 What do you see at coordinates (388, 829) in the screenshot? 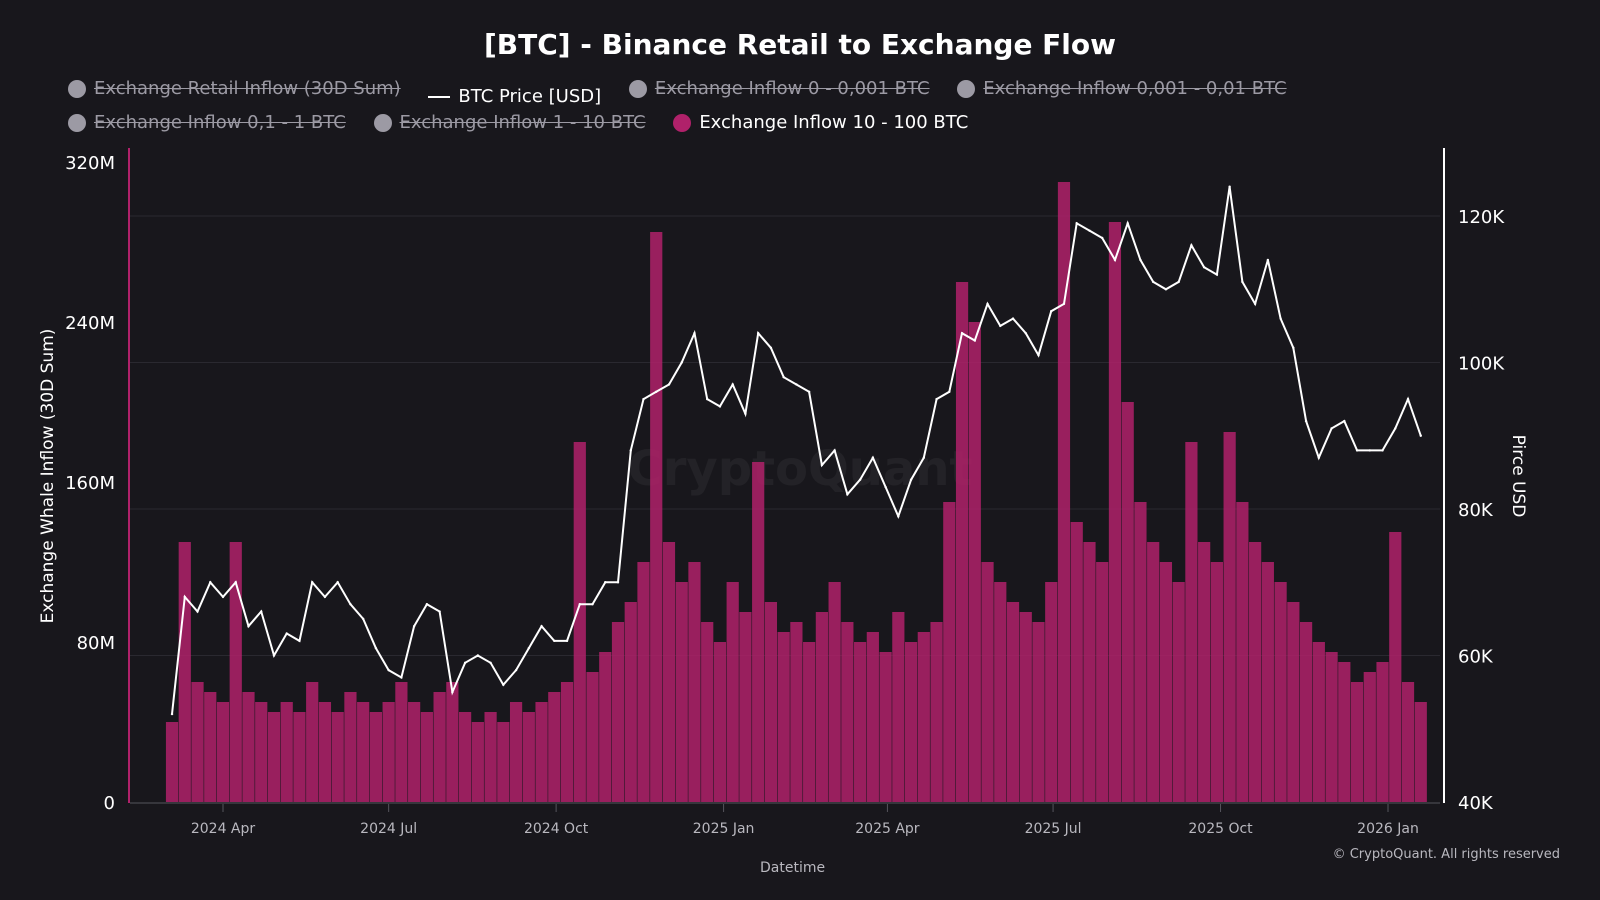
I see `x-tick-label: 2024 Jul` at bounding box center [388, 829].